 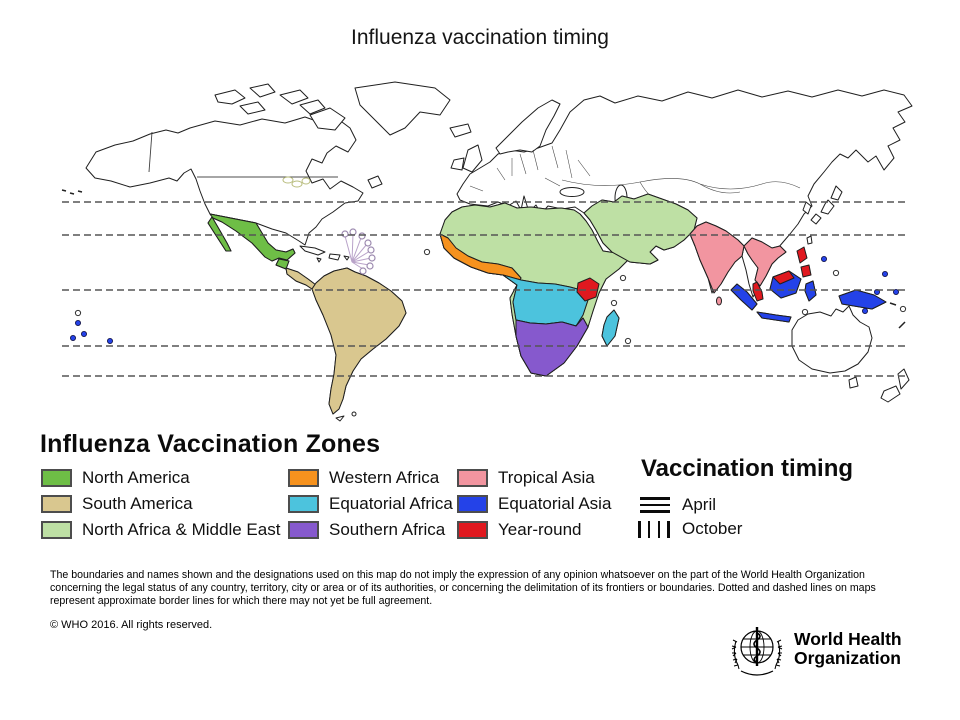 I want to click on map-region-greenland, so click(x=402, y=108).